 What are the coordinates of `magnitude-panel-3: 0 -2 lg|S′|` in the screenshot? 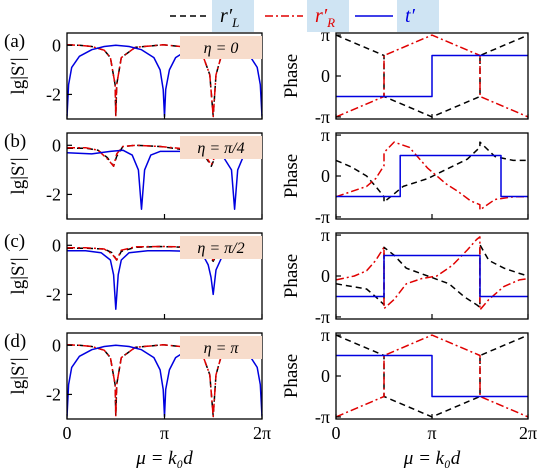 It's located at (135, 376).